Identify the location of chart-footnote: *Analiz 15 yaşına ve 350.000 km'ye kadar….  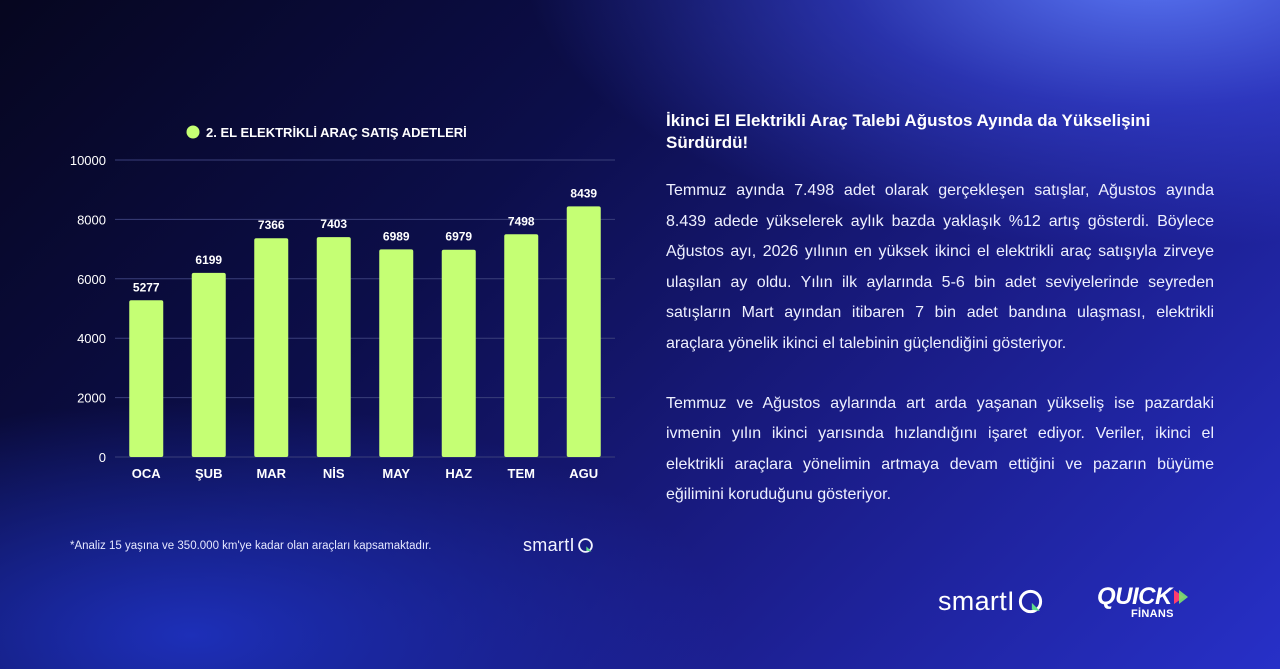
(251, 546).